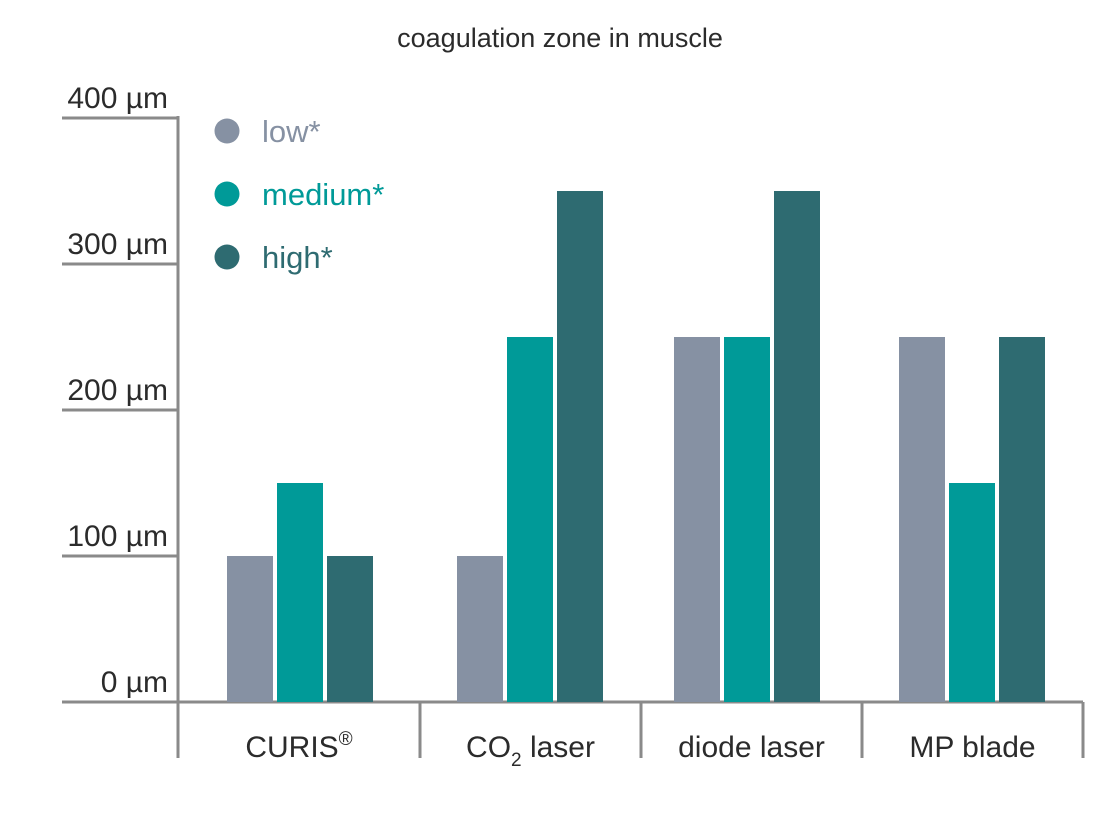  I want to click on legend-marker-medium, so click(227, 194).